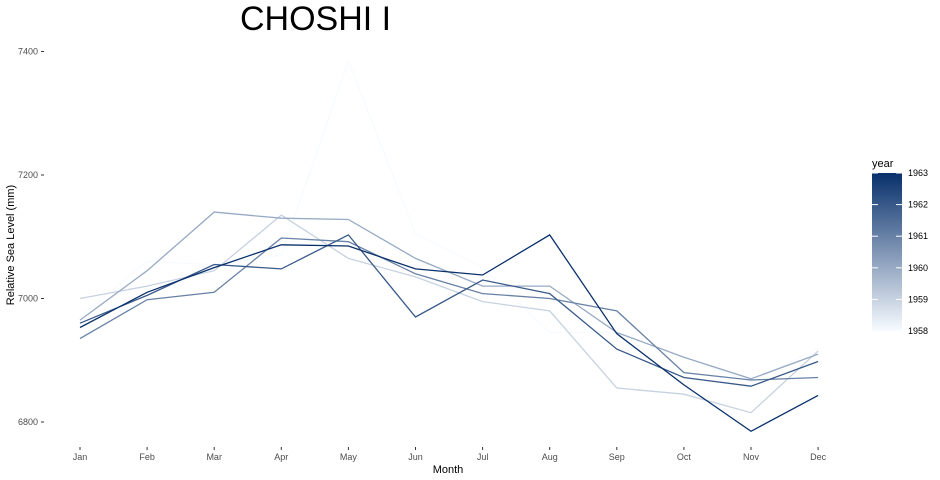 The image size is (940, 480). Describe the element at coordinates (281, 457) in the screenshot. I see `x-tick-label: Apr` at that location.